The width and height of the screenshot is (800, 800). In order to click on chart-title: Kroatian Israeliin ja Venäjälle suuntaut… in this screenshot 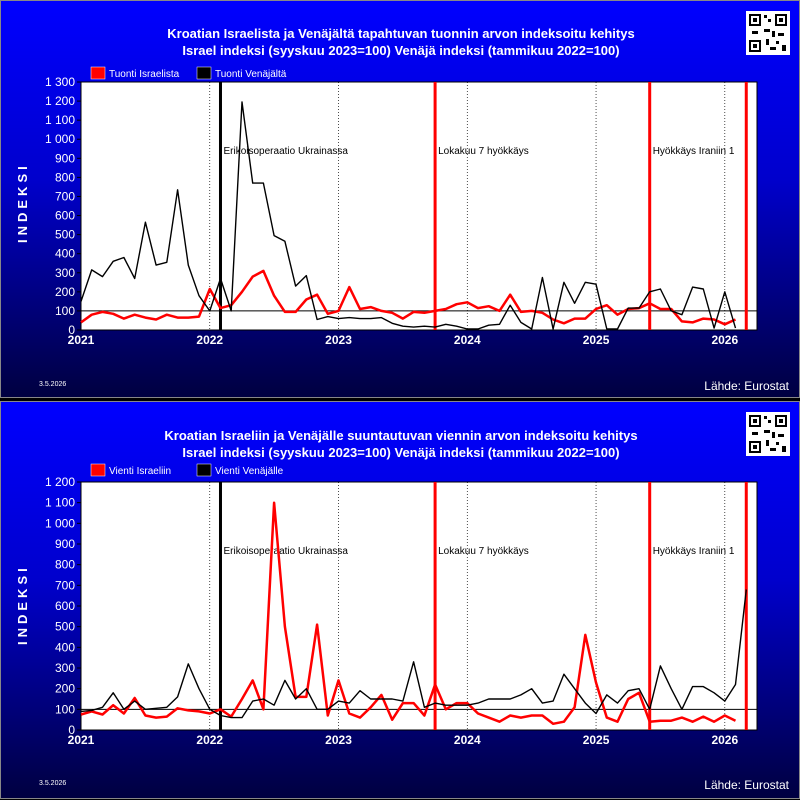, I will do `click(401, 435)`.